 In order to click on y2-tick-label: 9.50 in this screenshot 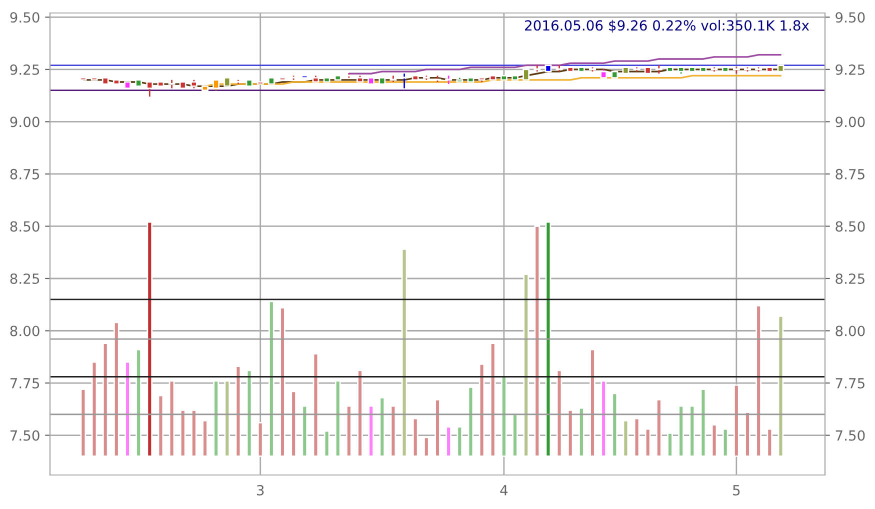, I will do `click(850, 17)`.